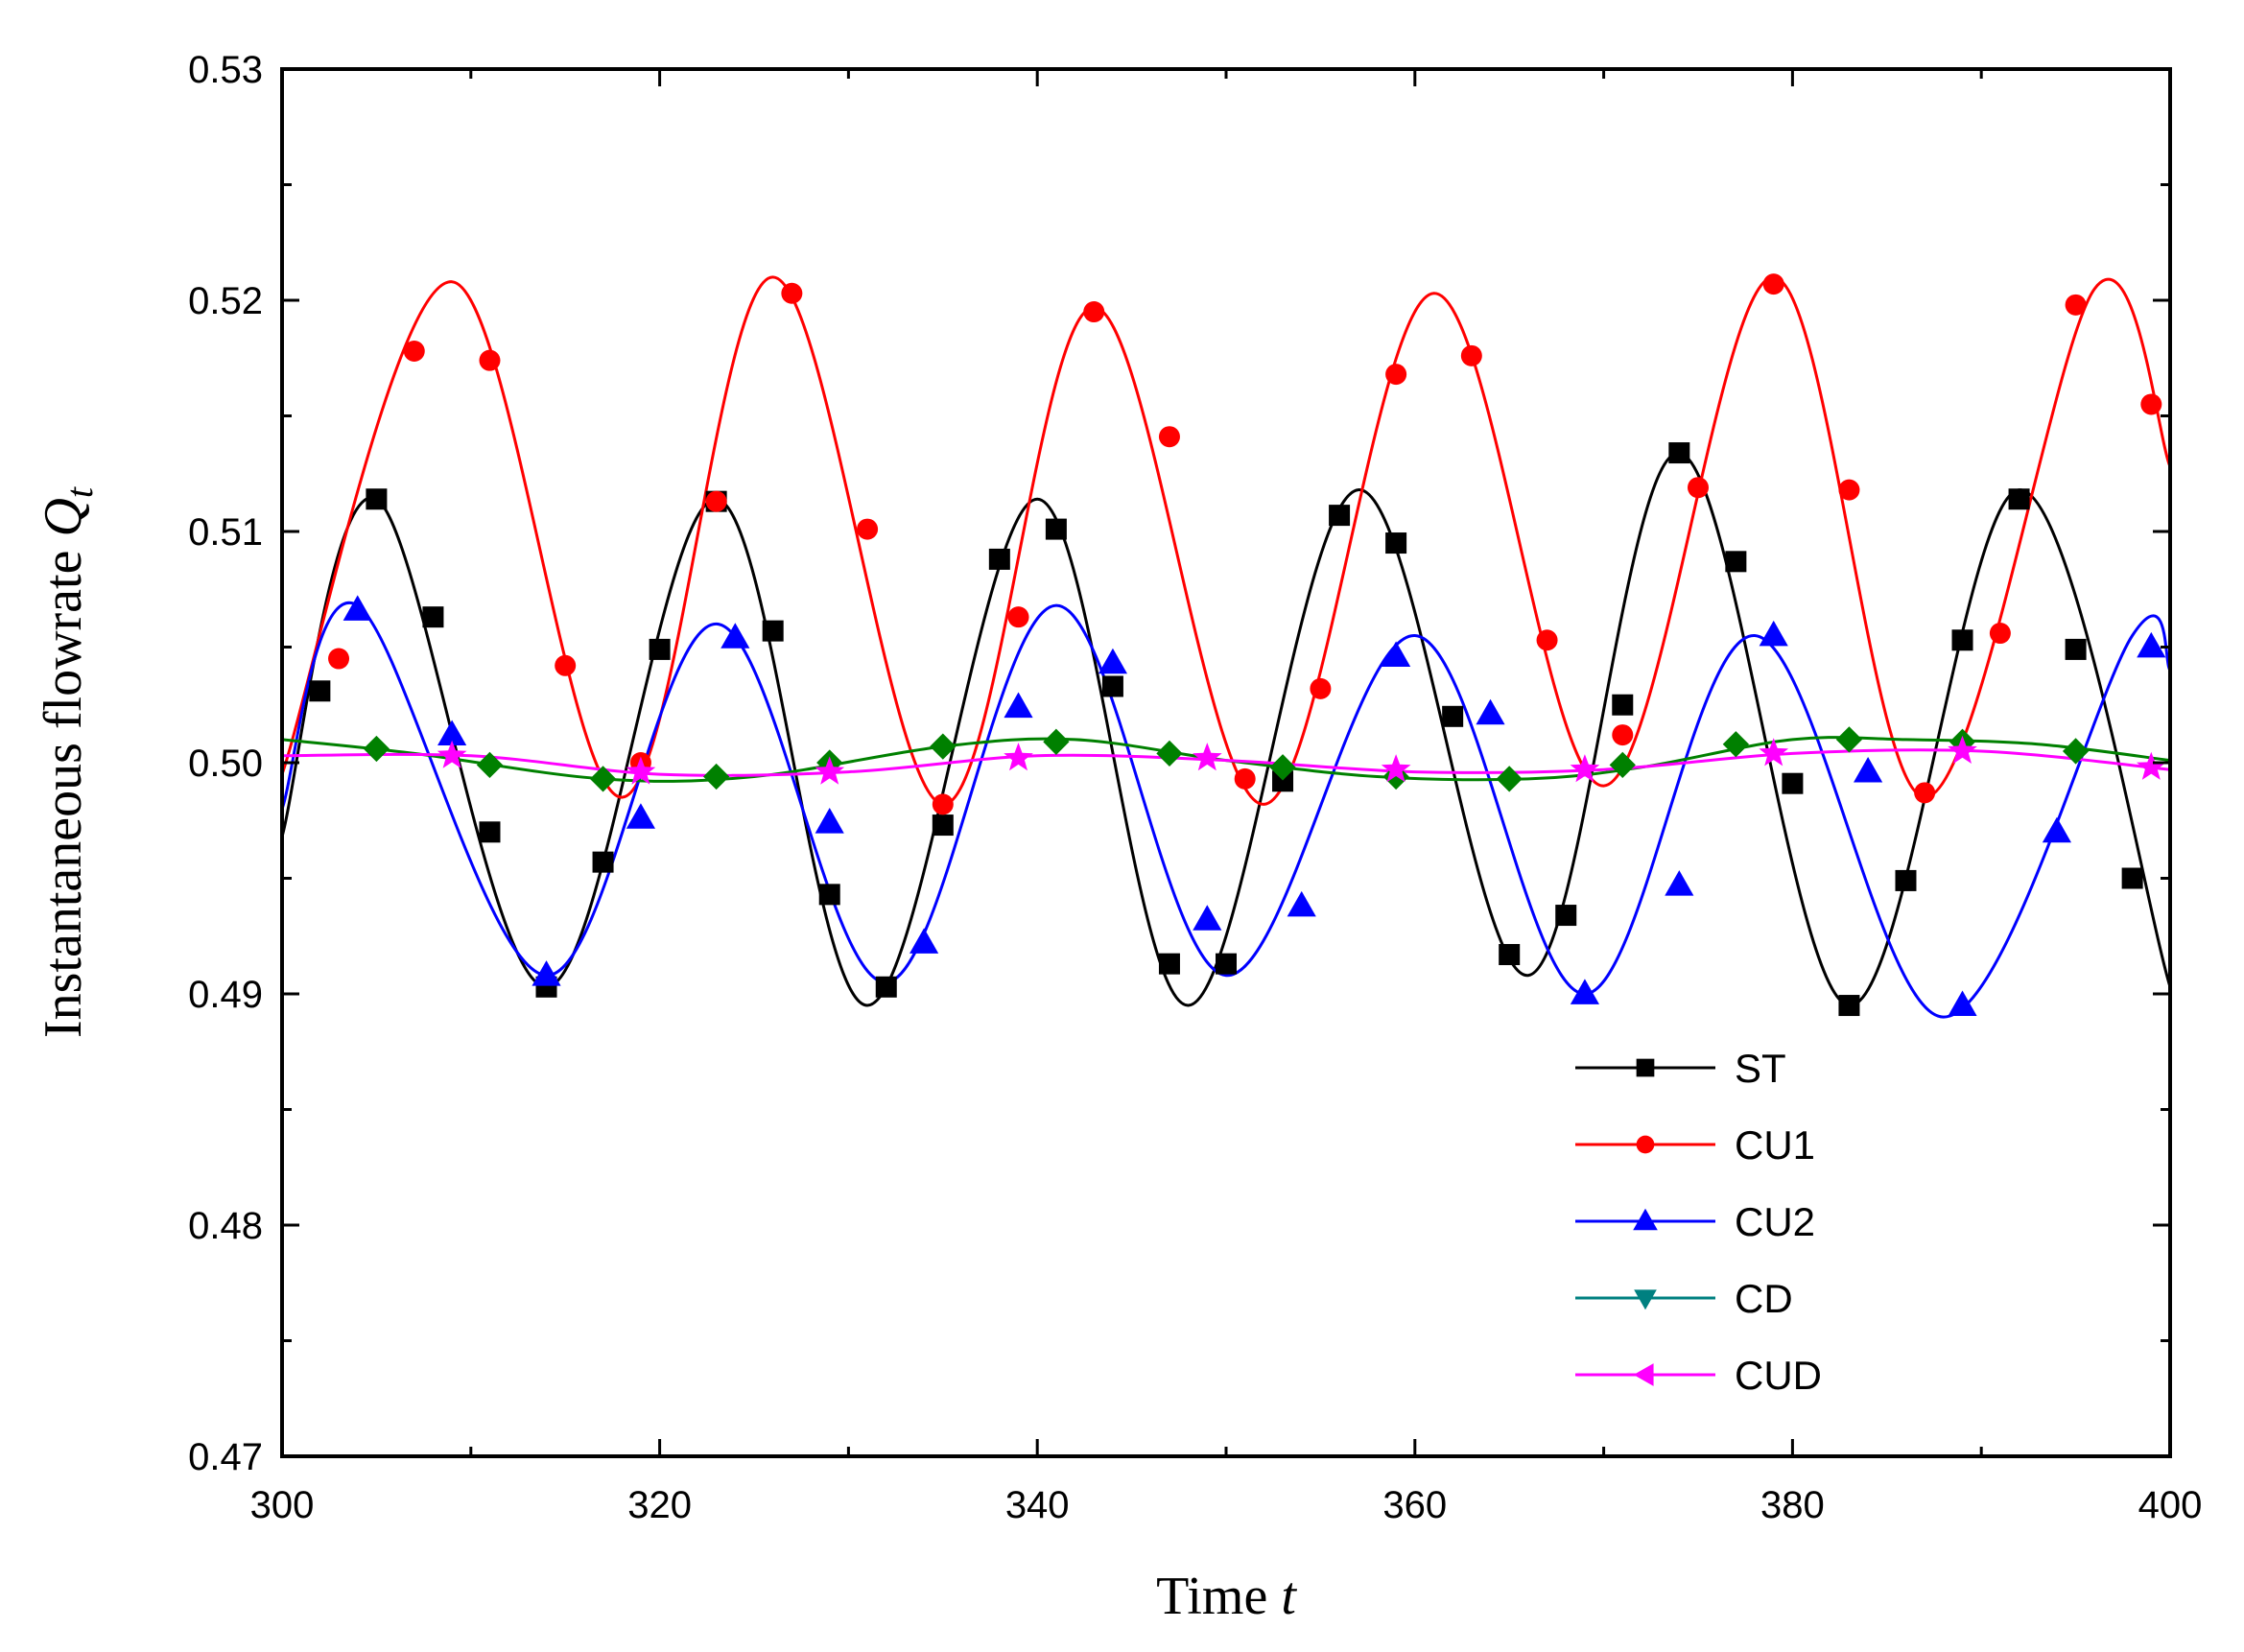  What do you see at coordinates (1414, 1505) in the screenshot?
I see `x-tick-label: 360` at bounding box center [1414, 1505].